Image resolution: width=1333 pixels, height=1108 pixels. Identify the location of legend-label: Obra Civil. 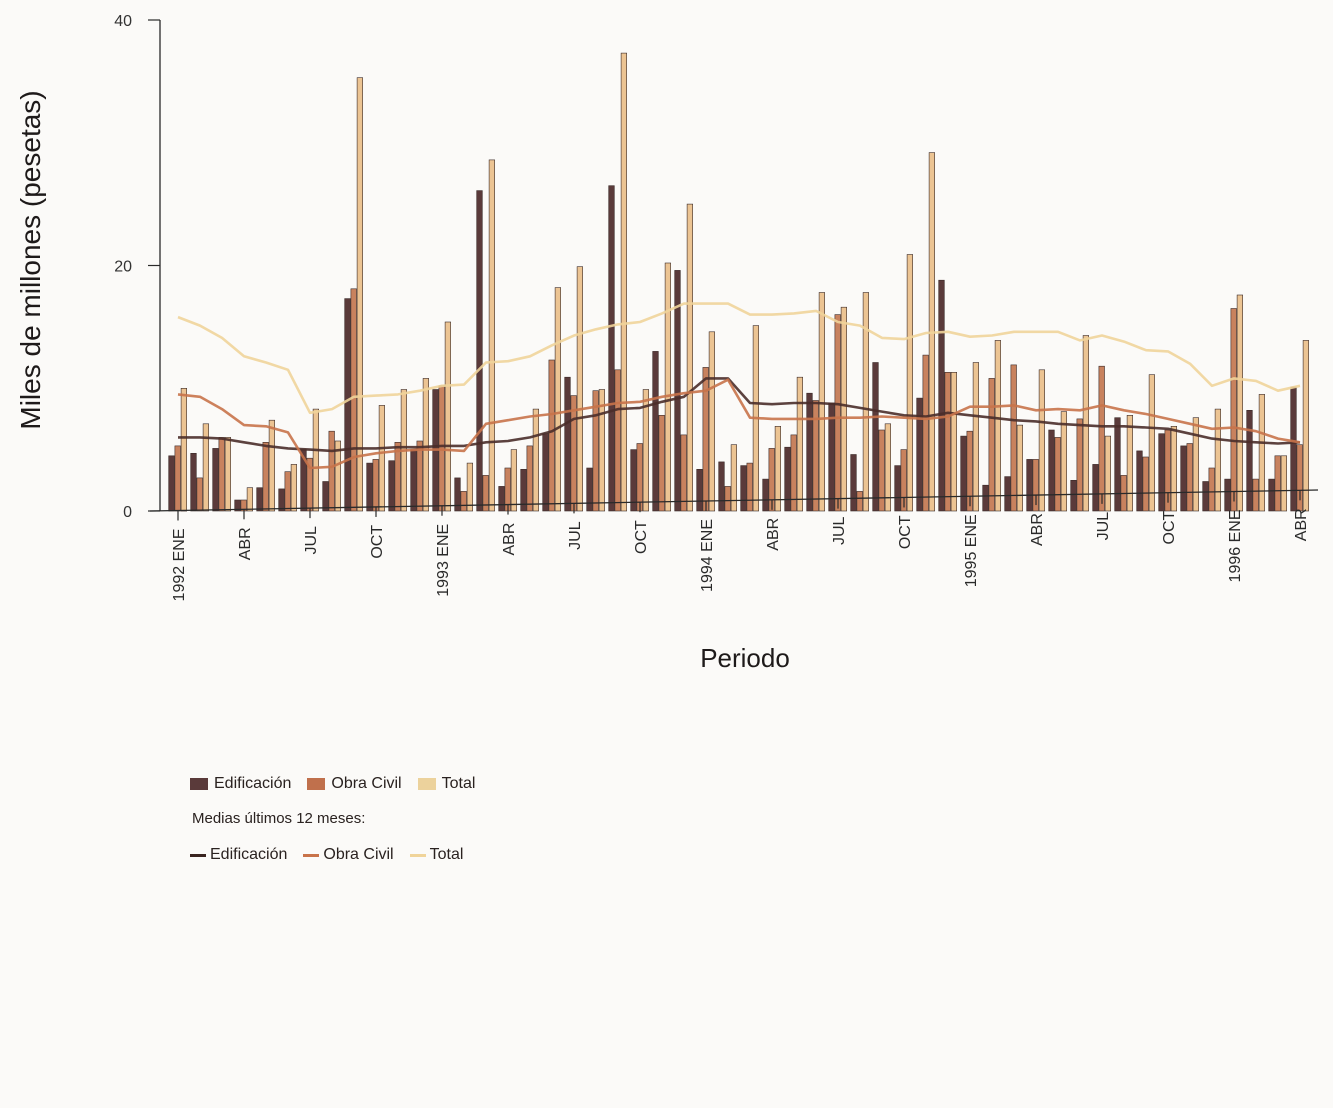
(366, 783).